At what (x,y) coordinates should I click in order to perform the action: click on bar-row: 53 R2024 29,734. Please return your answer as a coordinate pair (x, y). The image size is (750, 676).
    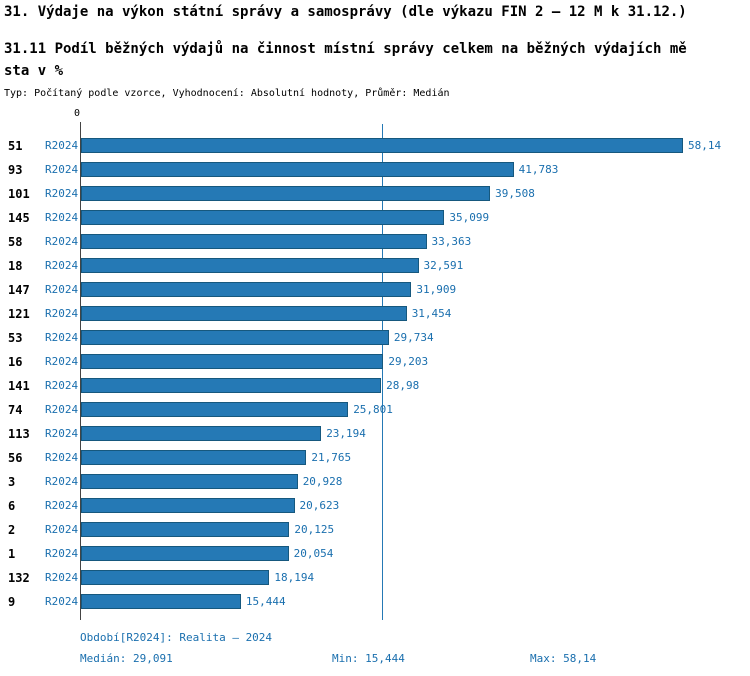
    Looking at the image, I should click on (375, 338).